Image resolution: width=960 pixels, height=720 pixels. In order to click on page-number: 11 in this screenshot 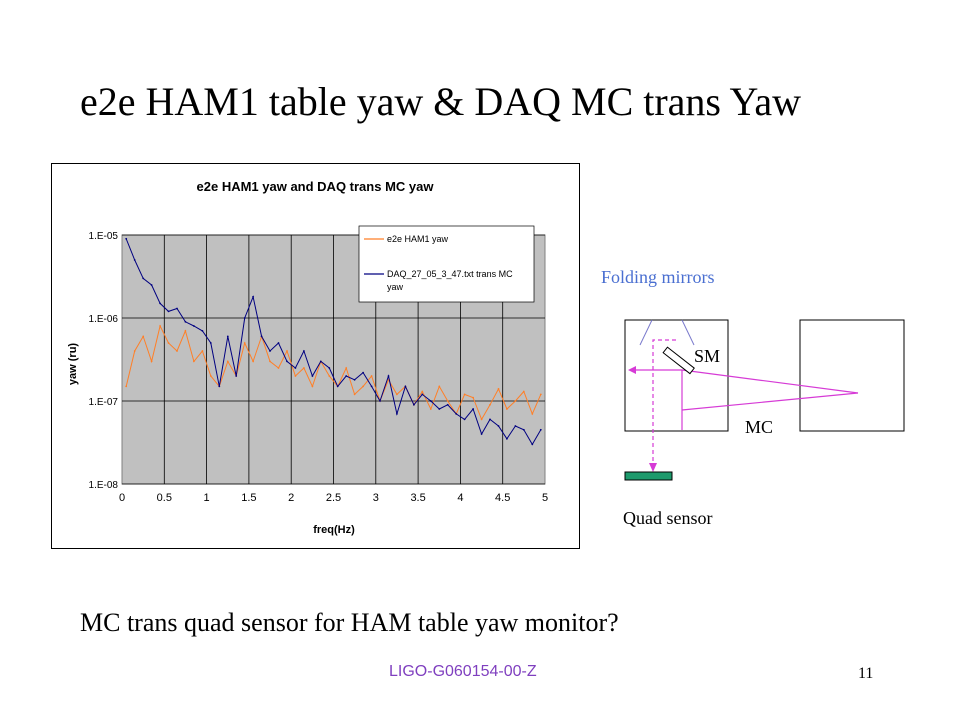, I will do `click(866, 673)`.